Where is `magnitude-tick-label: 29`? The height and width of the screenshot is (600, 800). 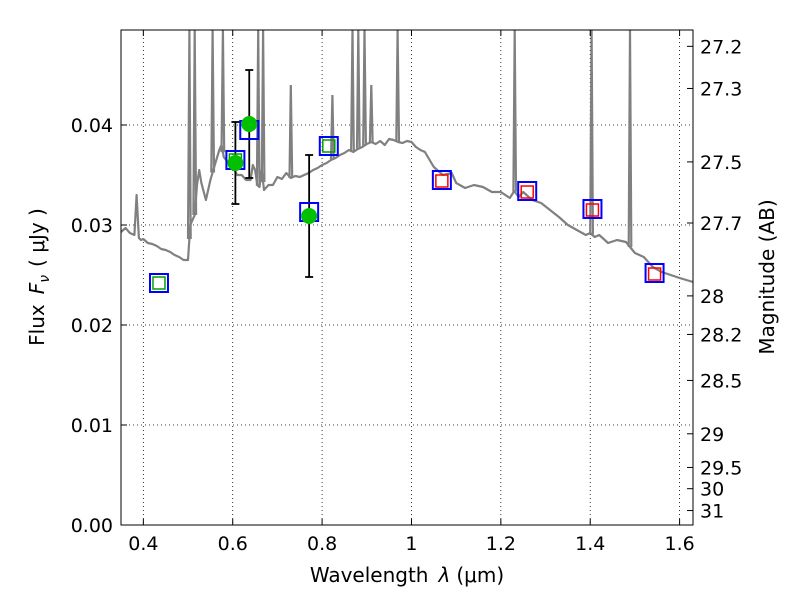 magnitude-tick-label: 29 is located at coordinates (712, 435).